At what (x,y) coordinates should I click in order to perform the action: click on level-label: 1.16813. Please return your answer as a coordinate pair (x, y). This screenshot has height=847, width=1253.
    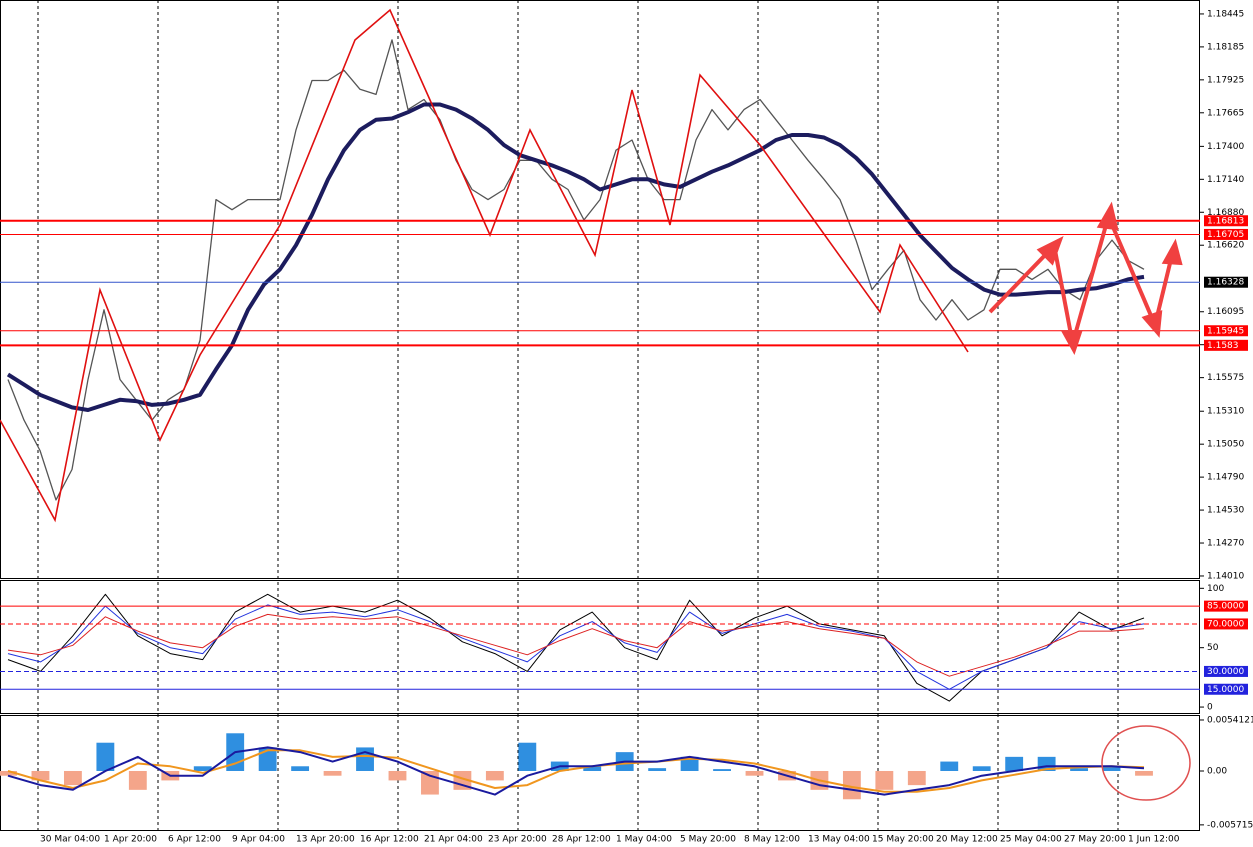
    Looking at the image, I should click on (1225, 221).